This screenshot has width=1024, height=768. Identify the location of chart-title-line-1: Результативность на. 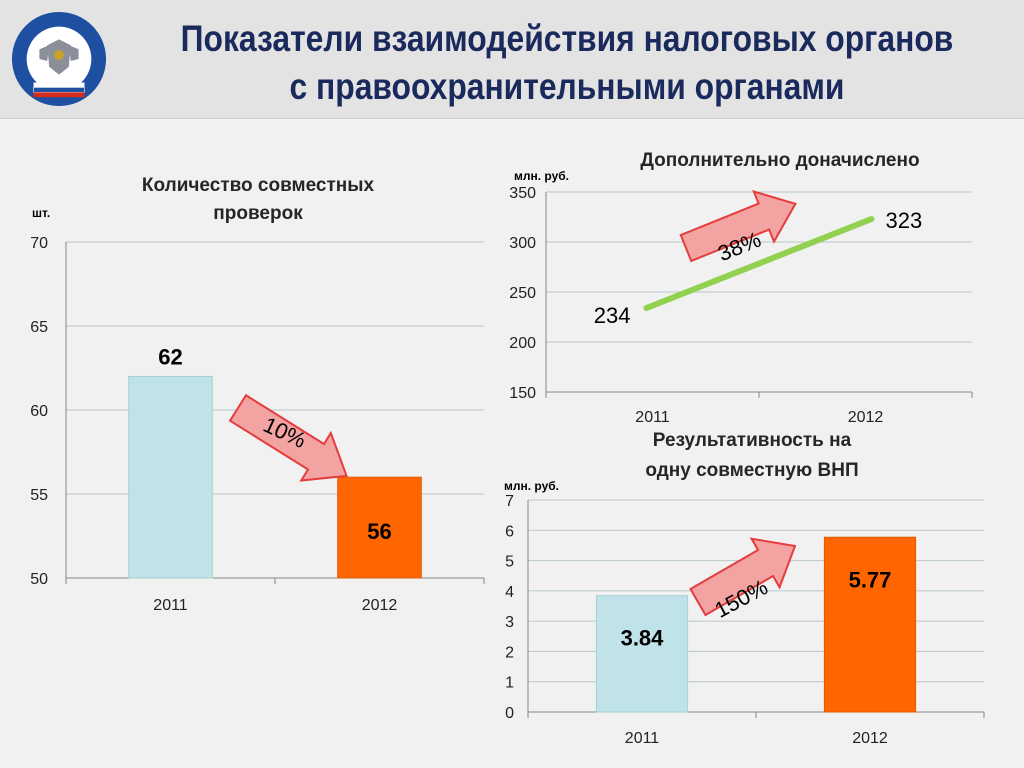
(752, 440).